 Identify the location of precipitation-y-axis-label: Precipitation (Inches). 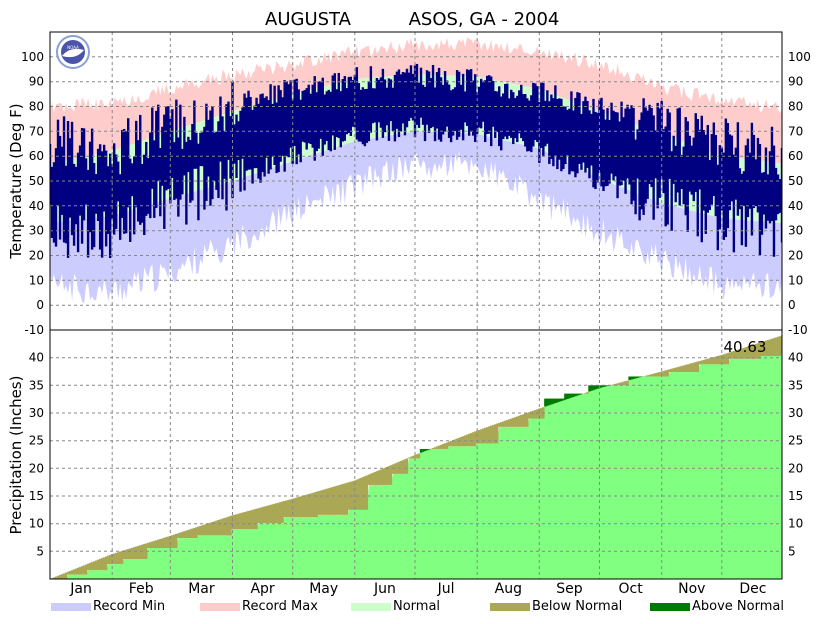
(16, 455).